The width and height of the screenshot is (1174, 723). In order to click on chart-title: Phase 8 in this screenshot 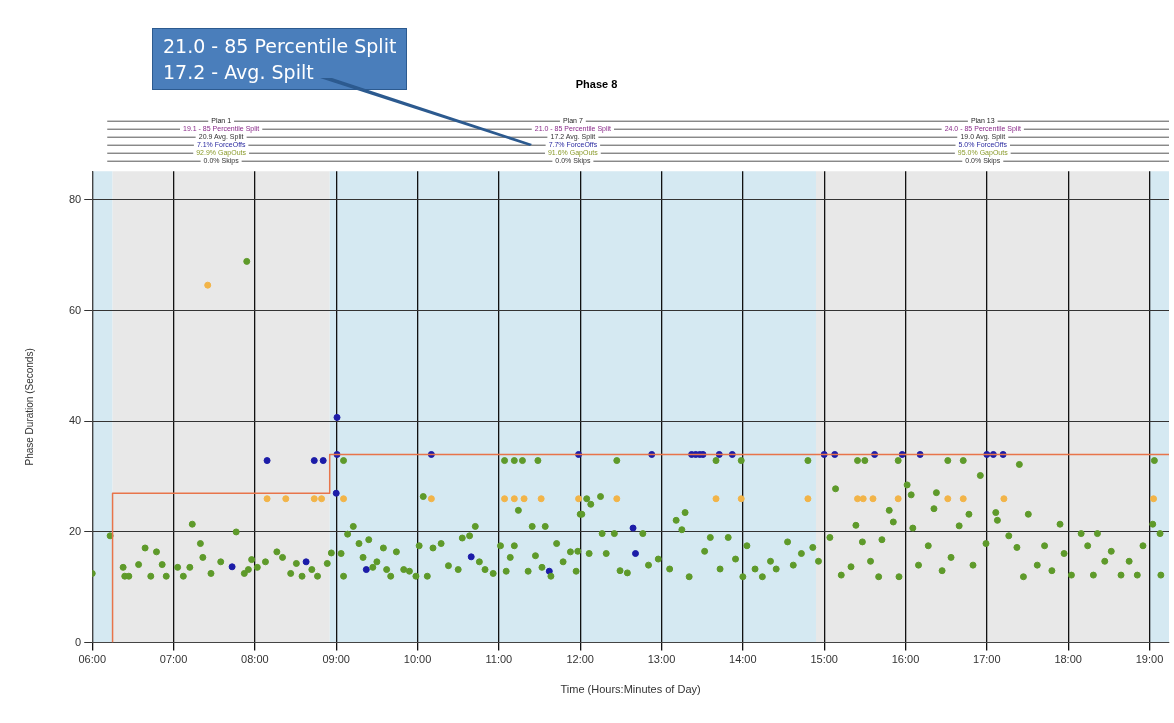, I will do `click(596, 83)`.